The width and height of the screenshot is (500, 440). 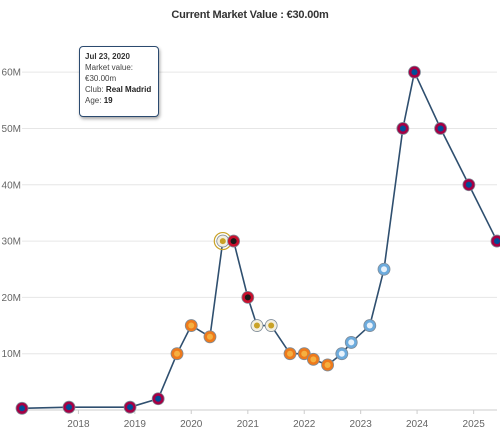 What do you see at coordinates (128, 89) in the screenshot?
I see `tooltip-club-name: Real Madrid` at bounding box center [128, 89].